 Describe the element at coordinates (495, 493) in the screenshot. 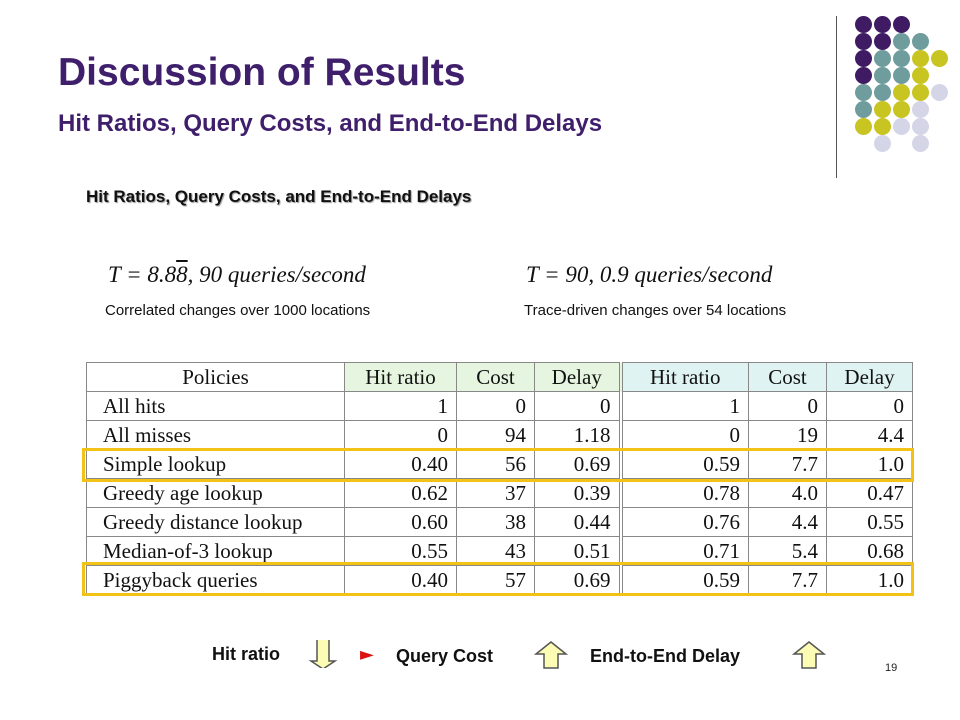

I see `table-cell: 37` at that location.